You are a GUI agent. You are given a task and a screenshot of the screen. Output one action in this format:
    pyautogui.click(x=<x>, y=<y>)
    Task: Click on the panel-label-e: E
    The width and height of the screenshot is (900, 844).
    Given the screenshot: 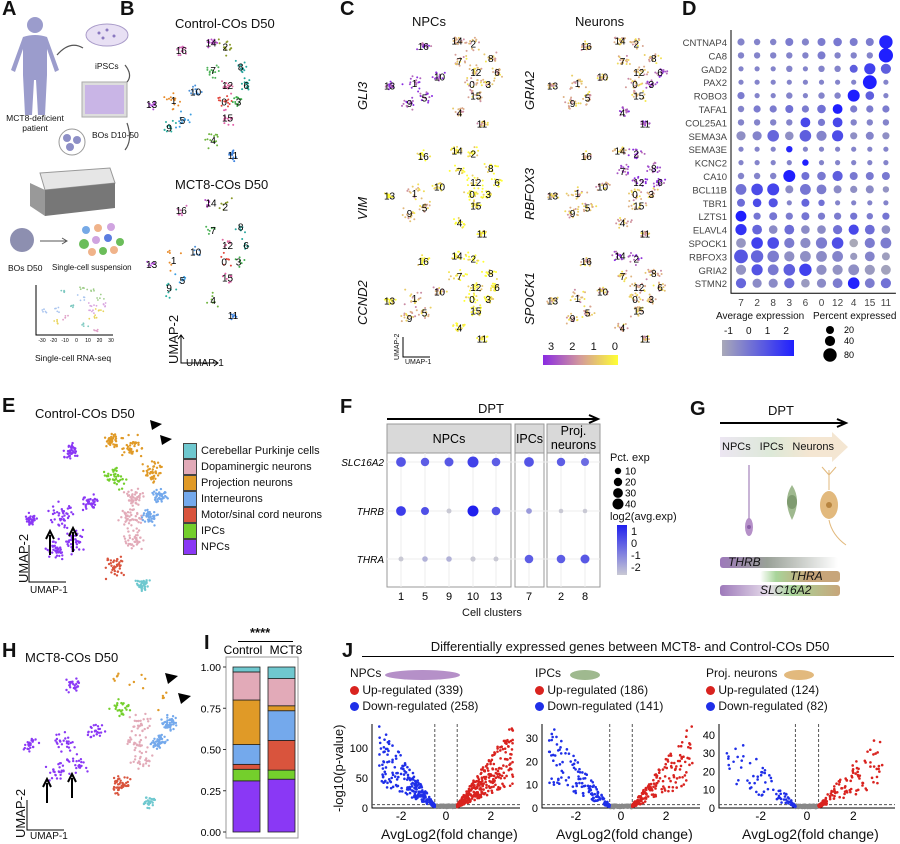 What is the action you would take?
    pyautogui.click(x=9, y=406)
    